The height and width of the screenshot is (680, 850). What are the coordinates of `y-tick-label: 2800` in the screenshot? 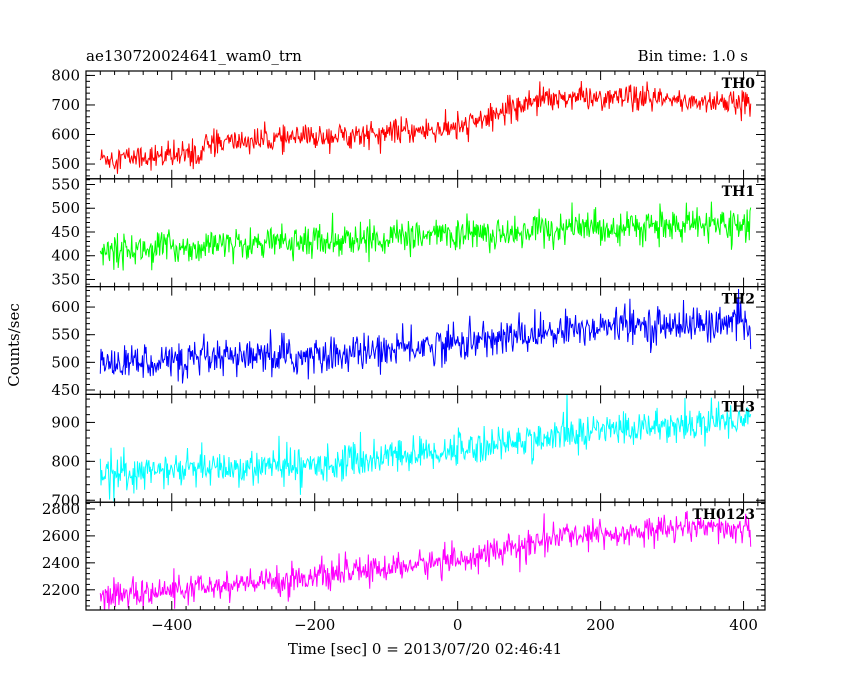 It's located at (61, 509).